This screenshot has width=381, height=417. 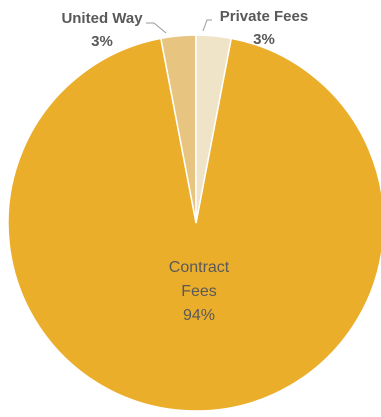 What do you see at coordinates (207, 25) in the screenshot?
I see `private-fees-leader-line` at bounding box center [207, 25].